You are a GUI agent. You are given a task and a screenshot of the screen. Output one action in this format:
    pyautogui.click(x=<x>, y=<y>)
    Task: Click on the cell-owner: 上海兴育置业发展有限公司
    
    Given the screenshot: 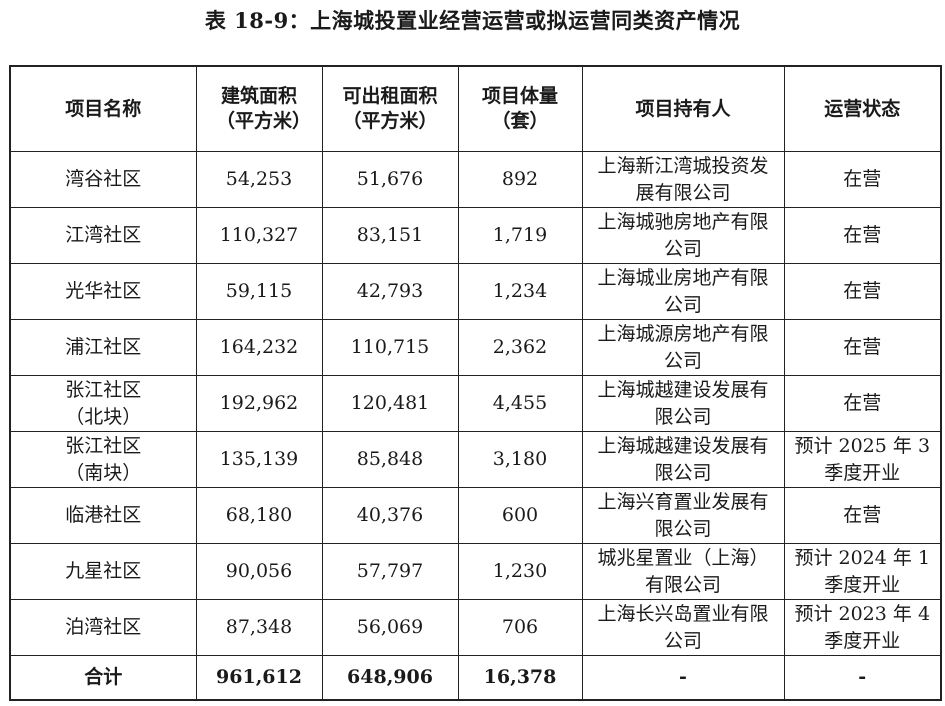 What is the action you would take?
    pyautogui.click(x=683, y=515)
    